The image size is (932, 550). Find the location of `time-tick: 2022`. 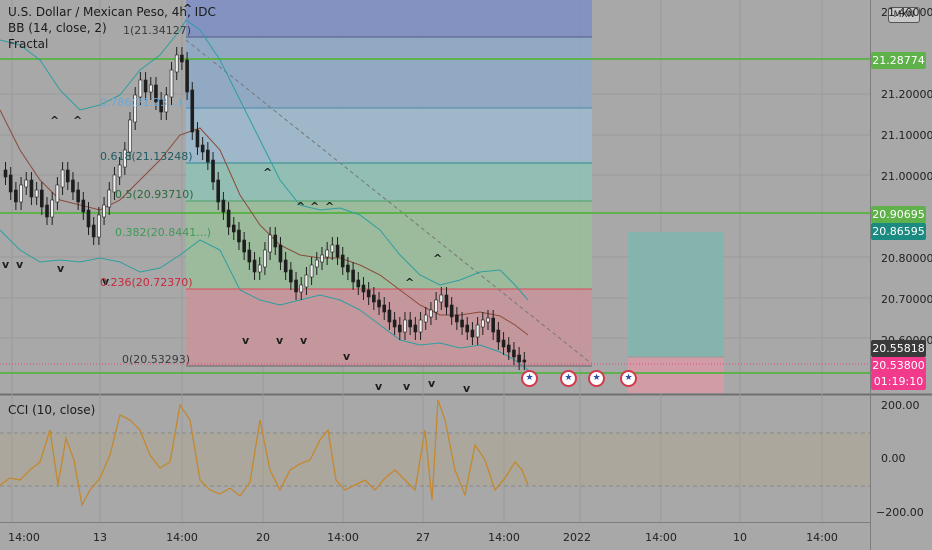

time-tick: 2022 is located at coordinates (577, 537).